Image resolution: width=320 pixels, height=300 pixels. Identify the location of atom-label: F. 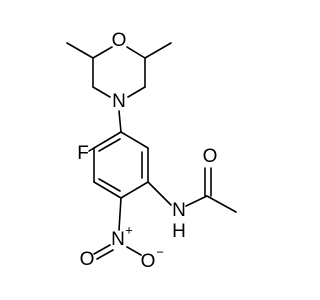
(83, 153).